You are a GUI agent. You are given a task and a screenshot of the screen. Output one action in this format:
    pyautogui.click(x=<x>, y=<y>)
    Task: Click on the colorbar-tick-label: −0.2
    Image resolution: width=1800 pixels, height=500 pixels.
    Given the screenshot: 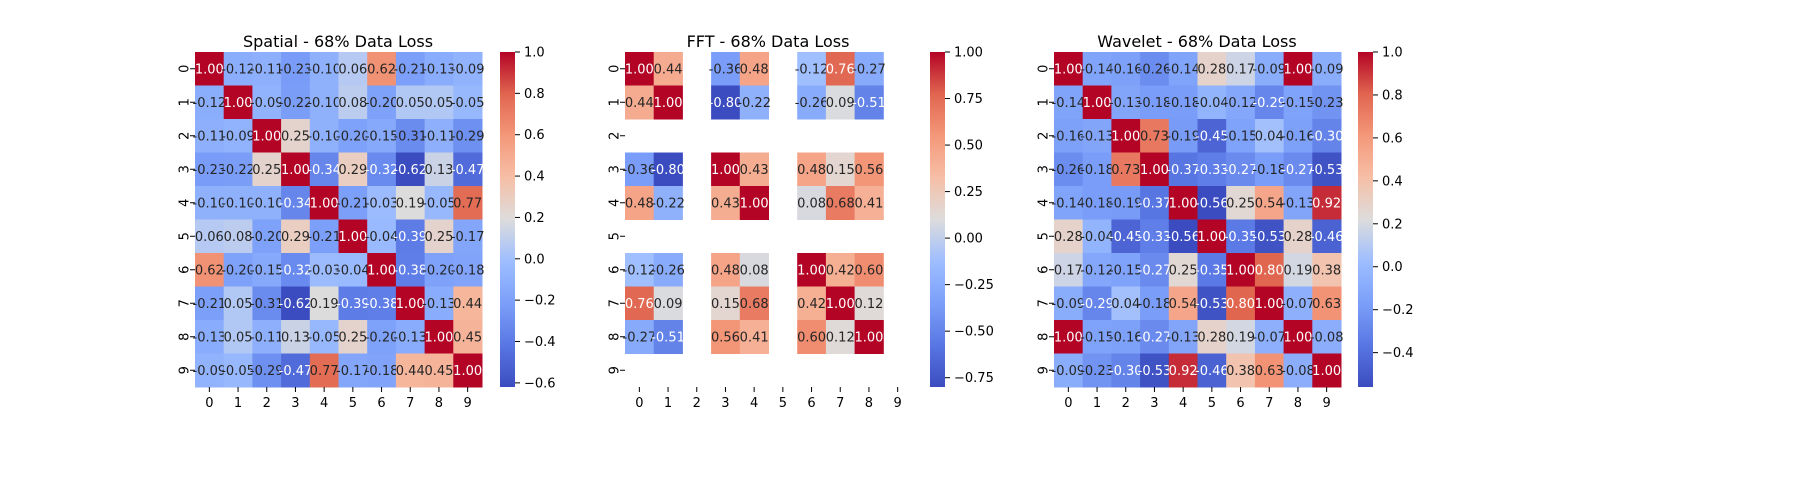 What is the action you would take?
    pyautogui.click(x=1398, y=310)
    